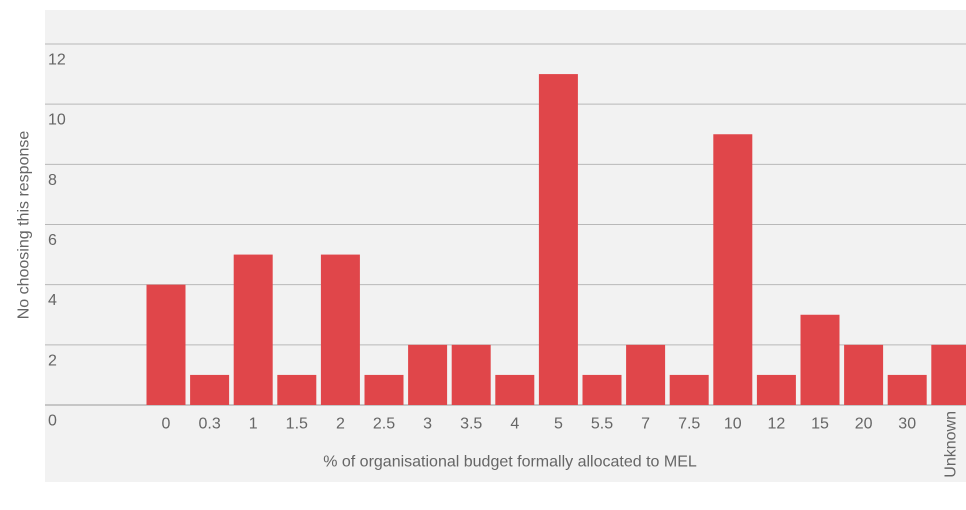 Image resolution: width=966 pixels, height=510 pixels. I want to click on x-tick-label: 30, so click(907, 424).